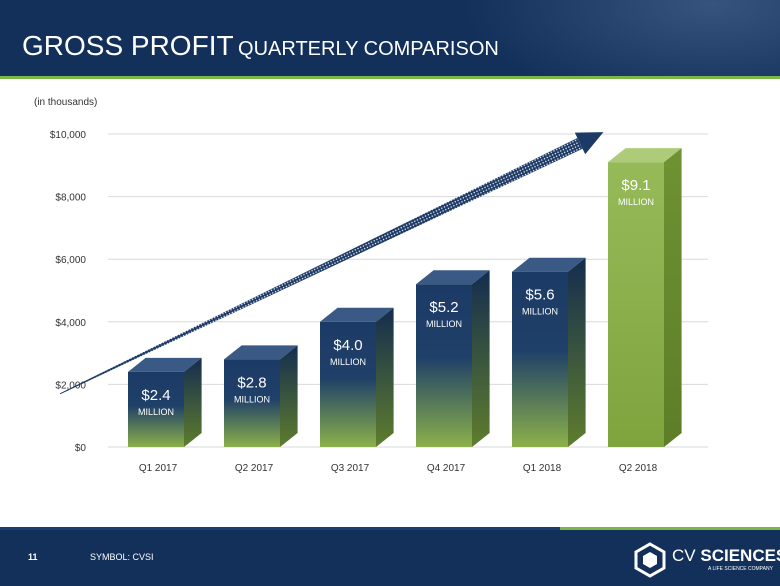  I want to click on x-tick-label: Q1 2018, so click(542, 468).